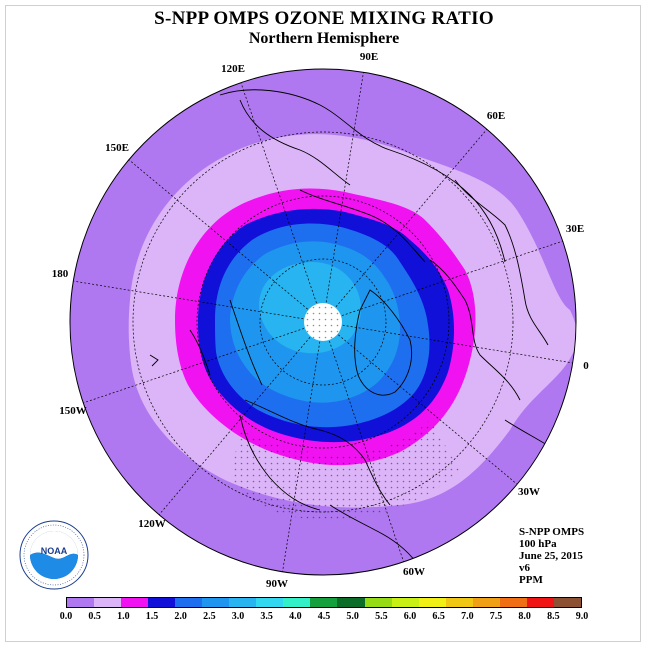 Image resolution: width=648 pixels, height=648 pixels. Describe the element at coordinates (277, 584) in the screenshot. I see `lon-label-90w: 90W` at that location.